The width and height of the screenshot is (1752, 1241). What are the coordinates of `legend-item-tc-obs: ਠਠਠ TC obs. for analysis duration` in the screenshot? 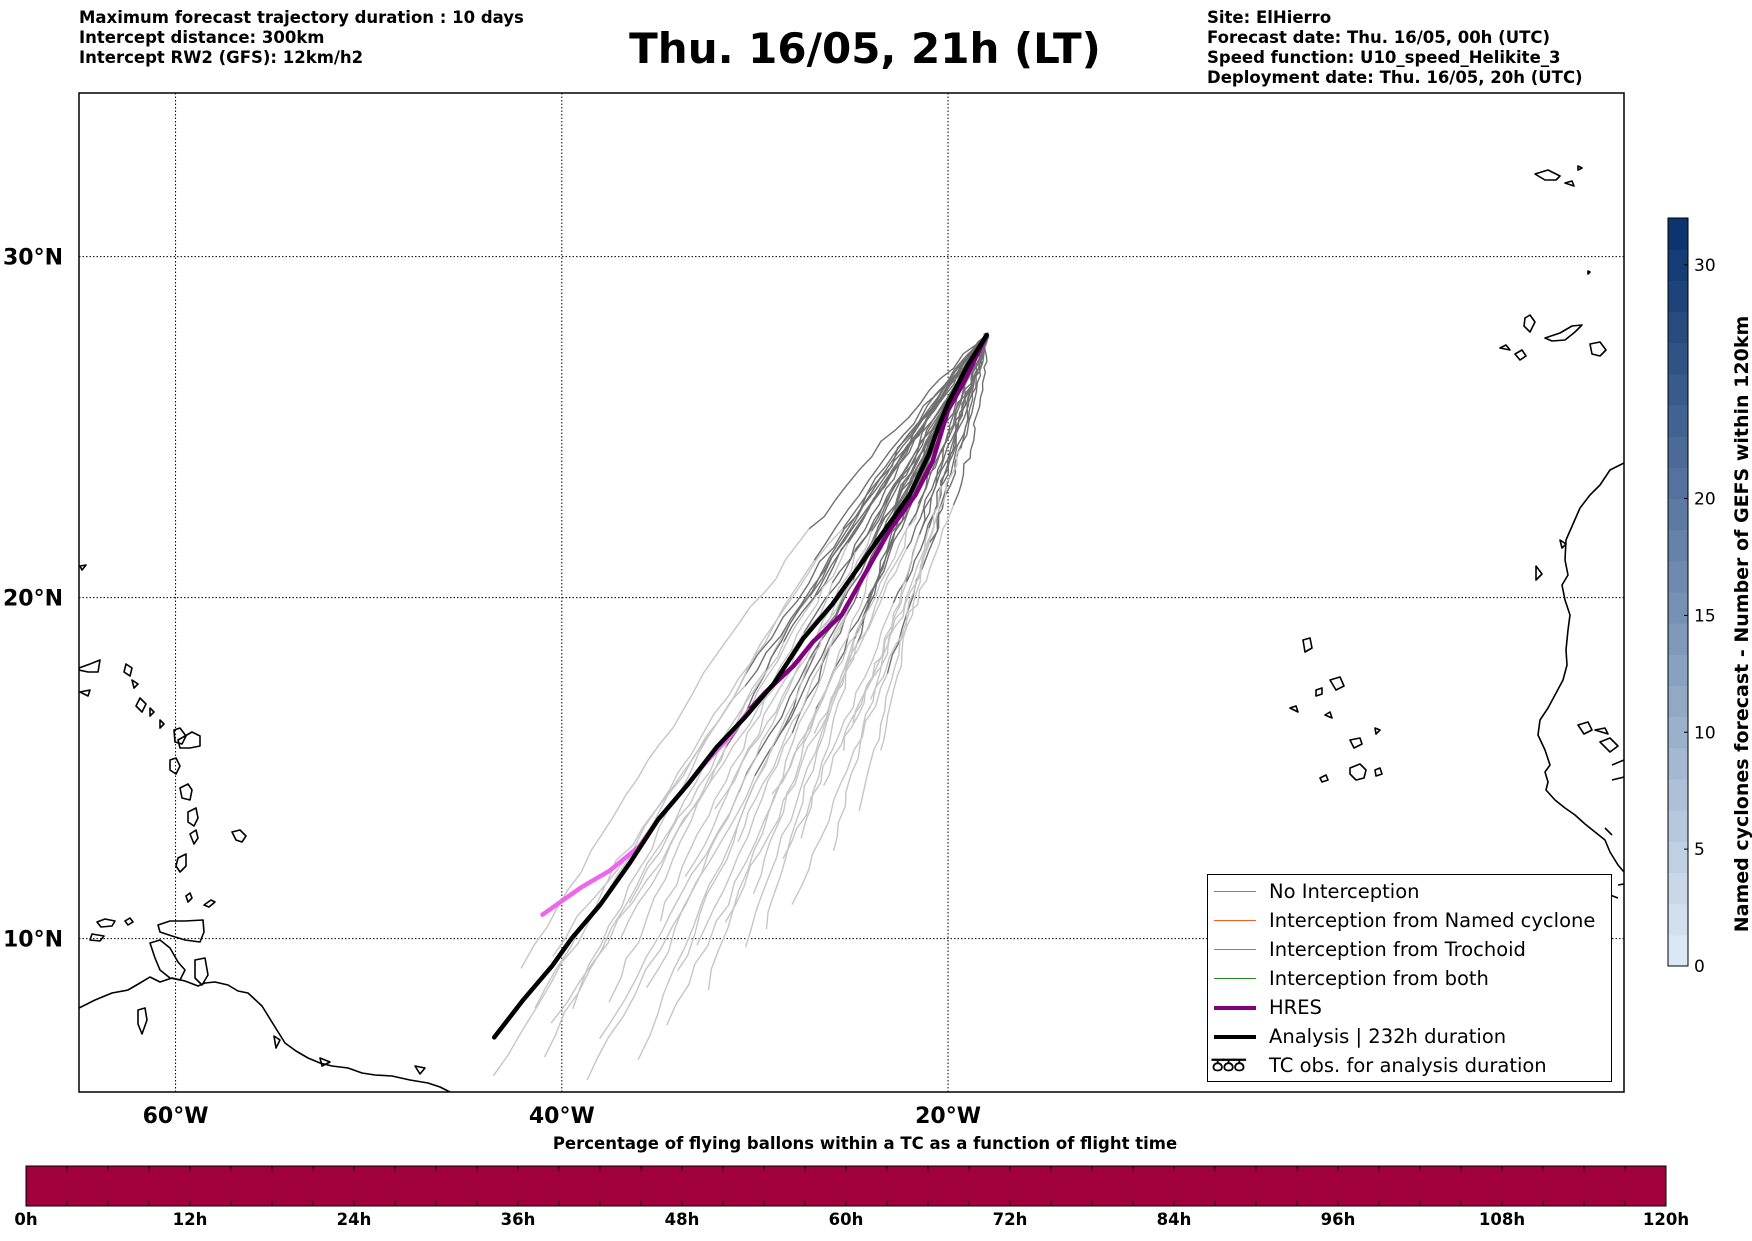 It's located at (1409, 1066).